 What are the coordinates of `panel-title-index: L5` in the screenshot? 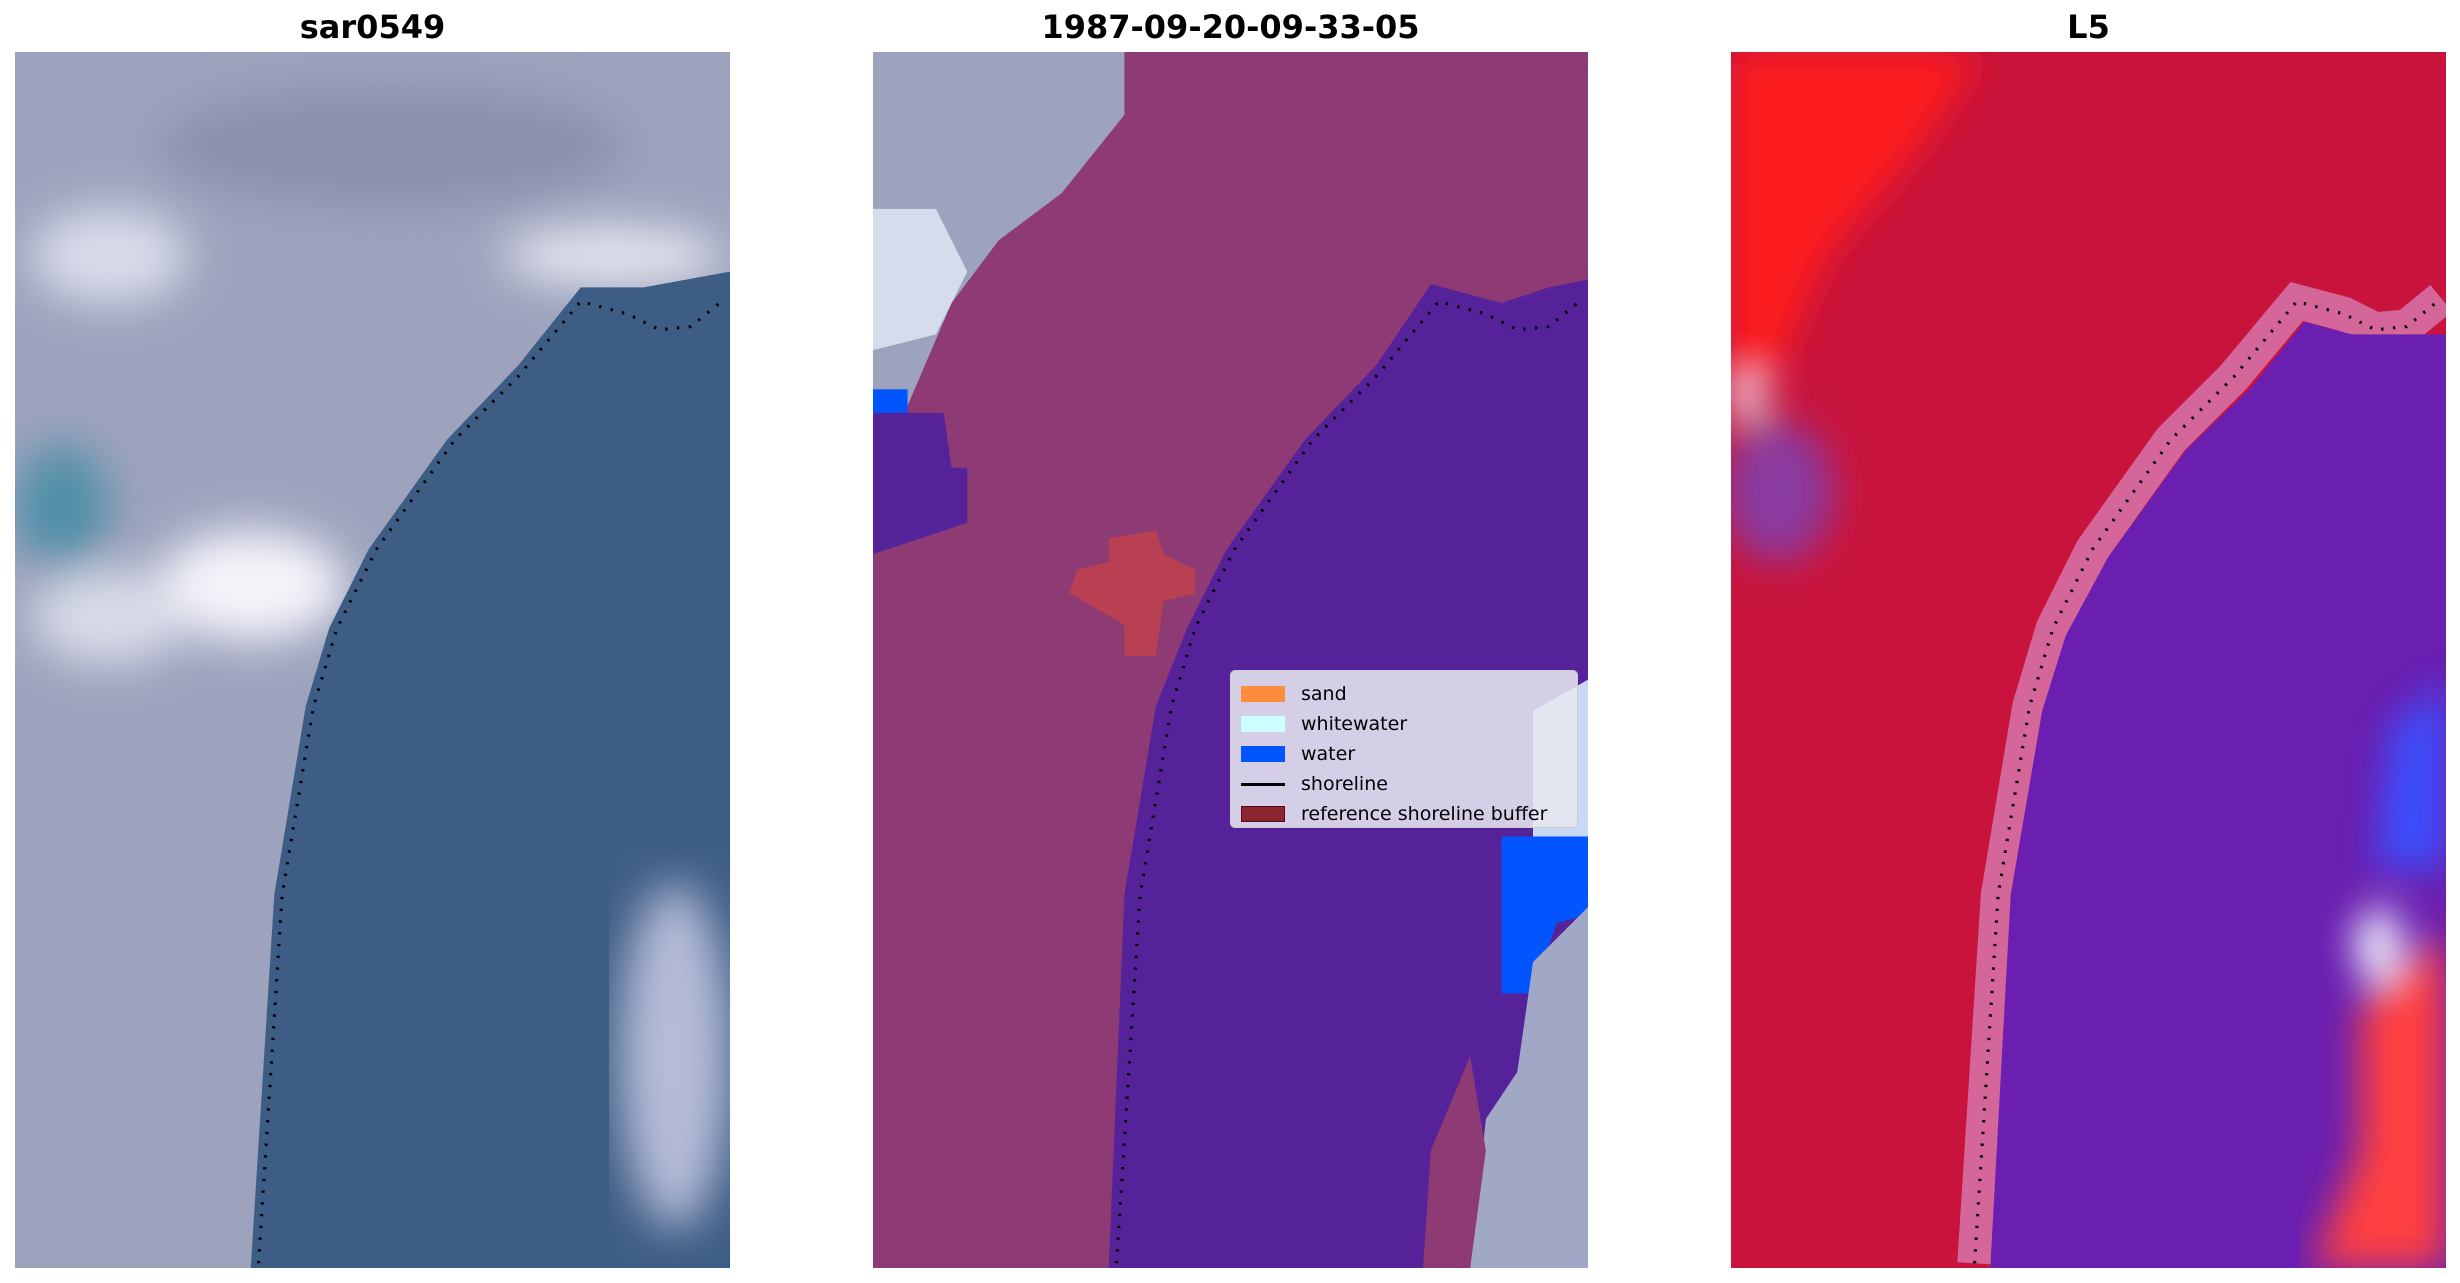 It's located at (2088, 27).